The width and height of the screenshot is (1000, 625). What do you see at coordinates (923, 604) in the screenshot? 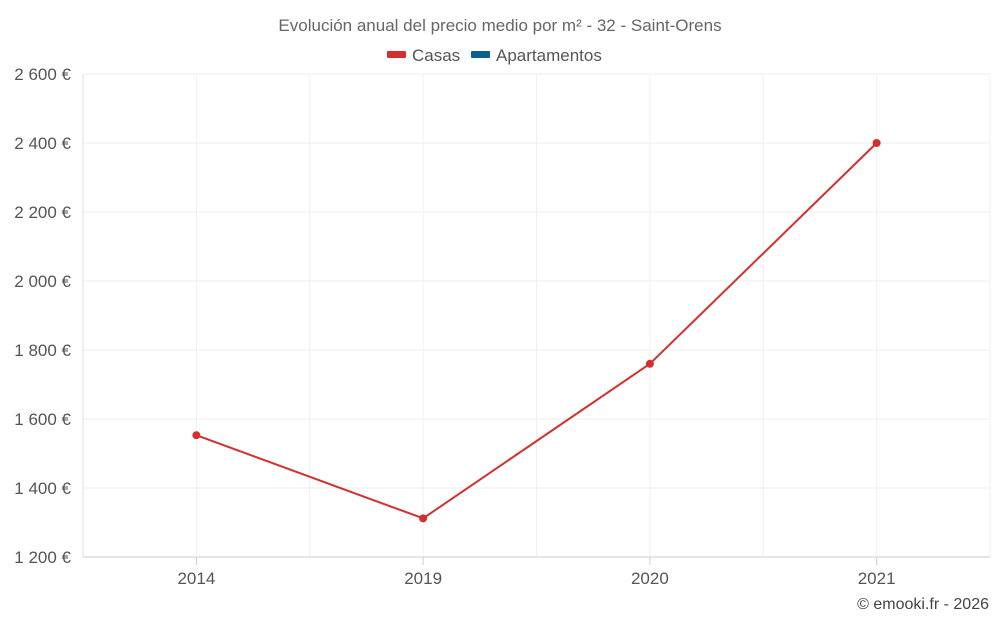
I see `credit: © emooki.fr - 2026` at bounding box center [923, 604].